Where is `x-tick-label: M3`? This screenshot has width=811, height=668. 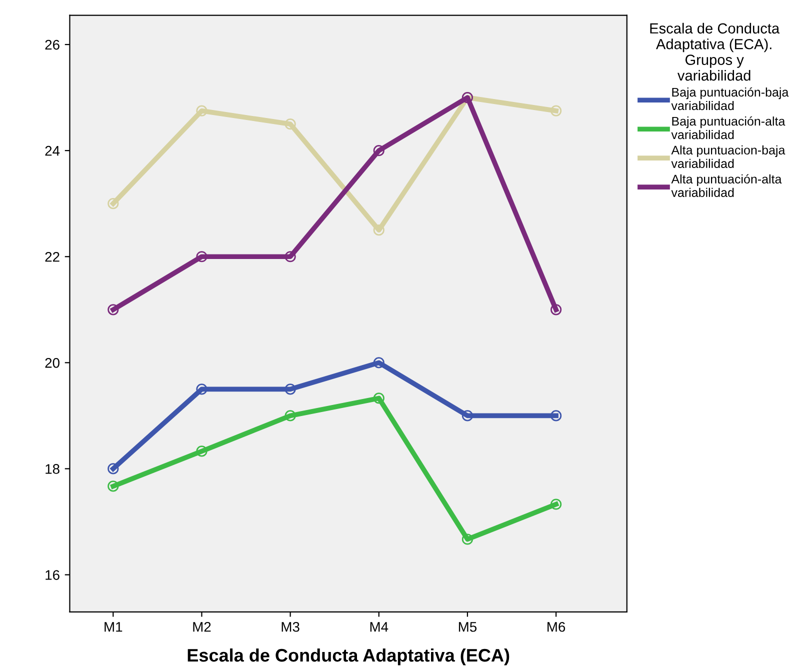
x-tick-label: M3 is located at coordinates (291, 627).